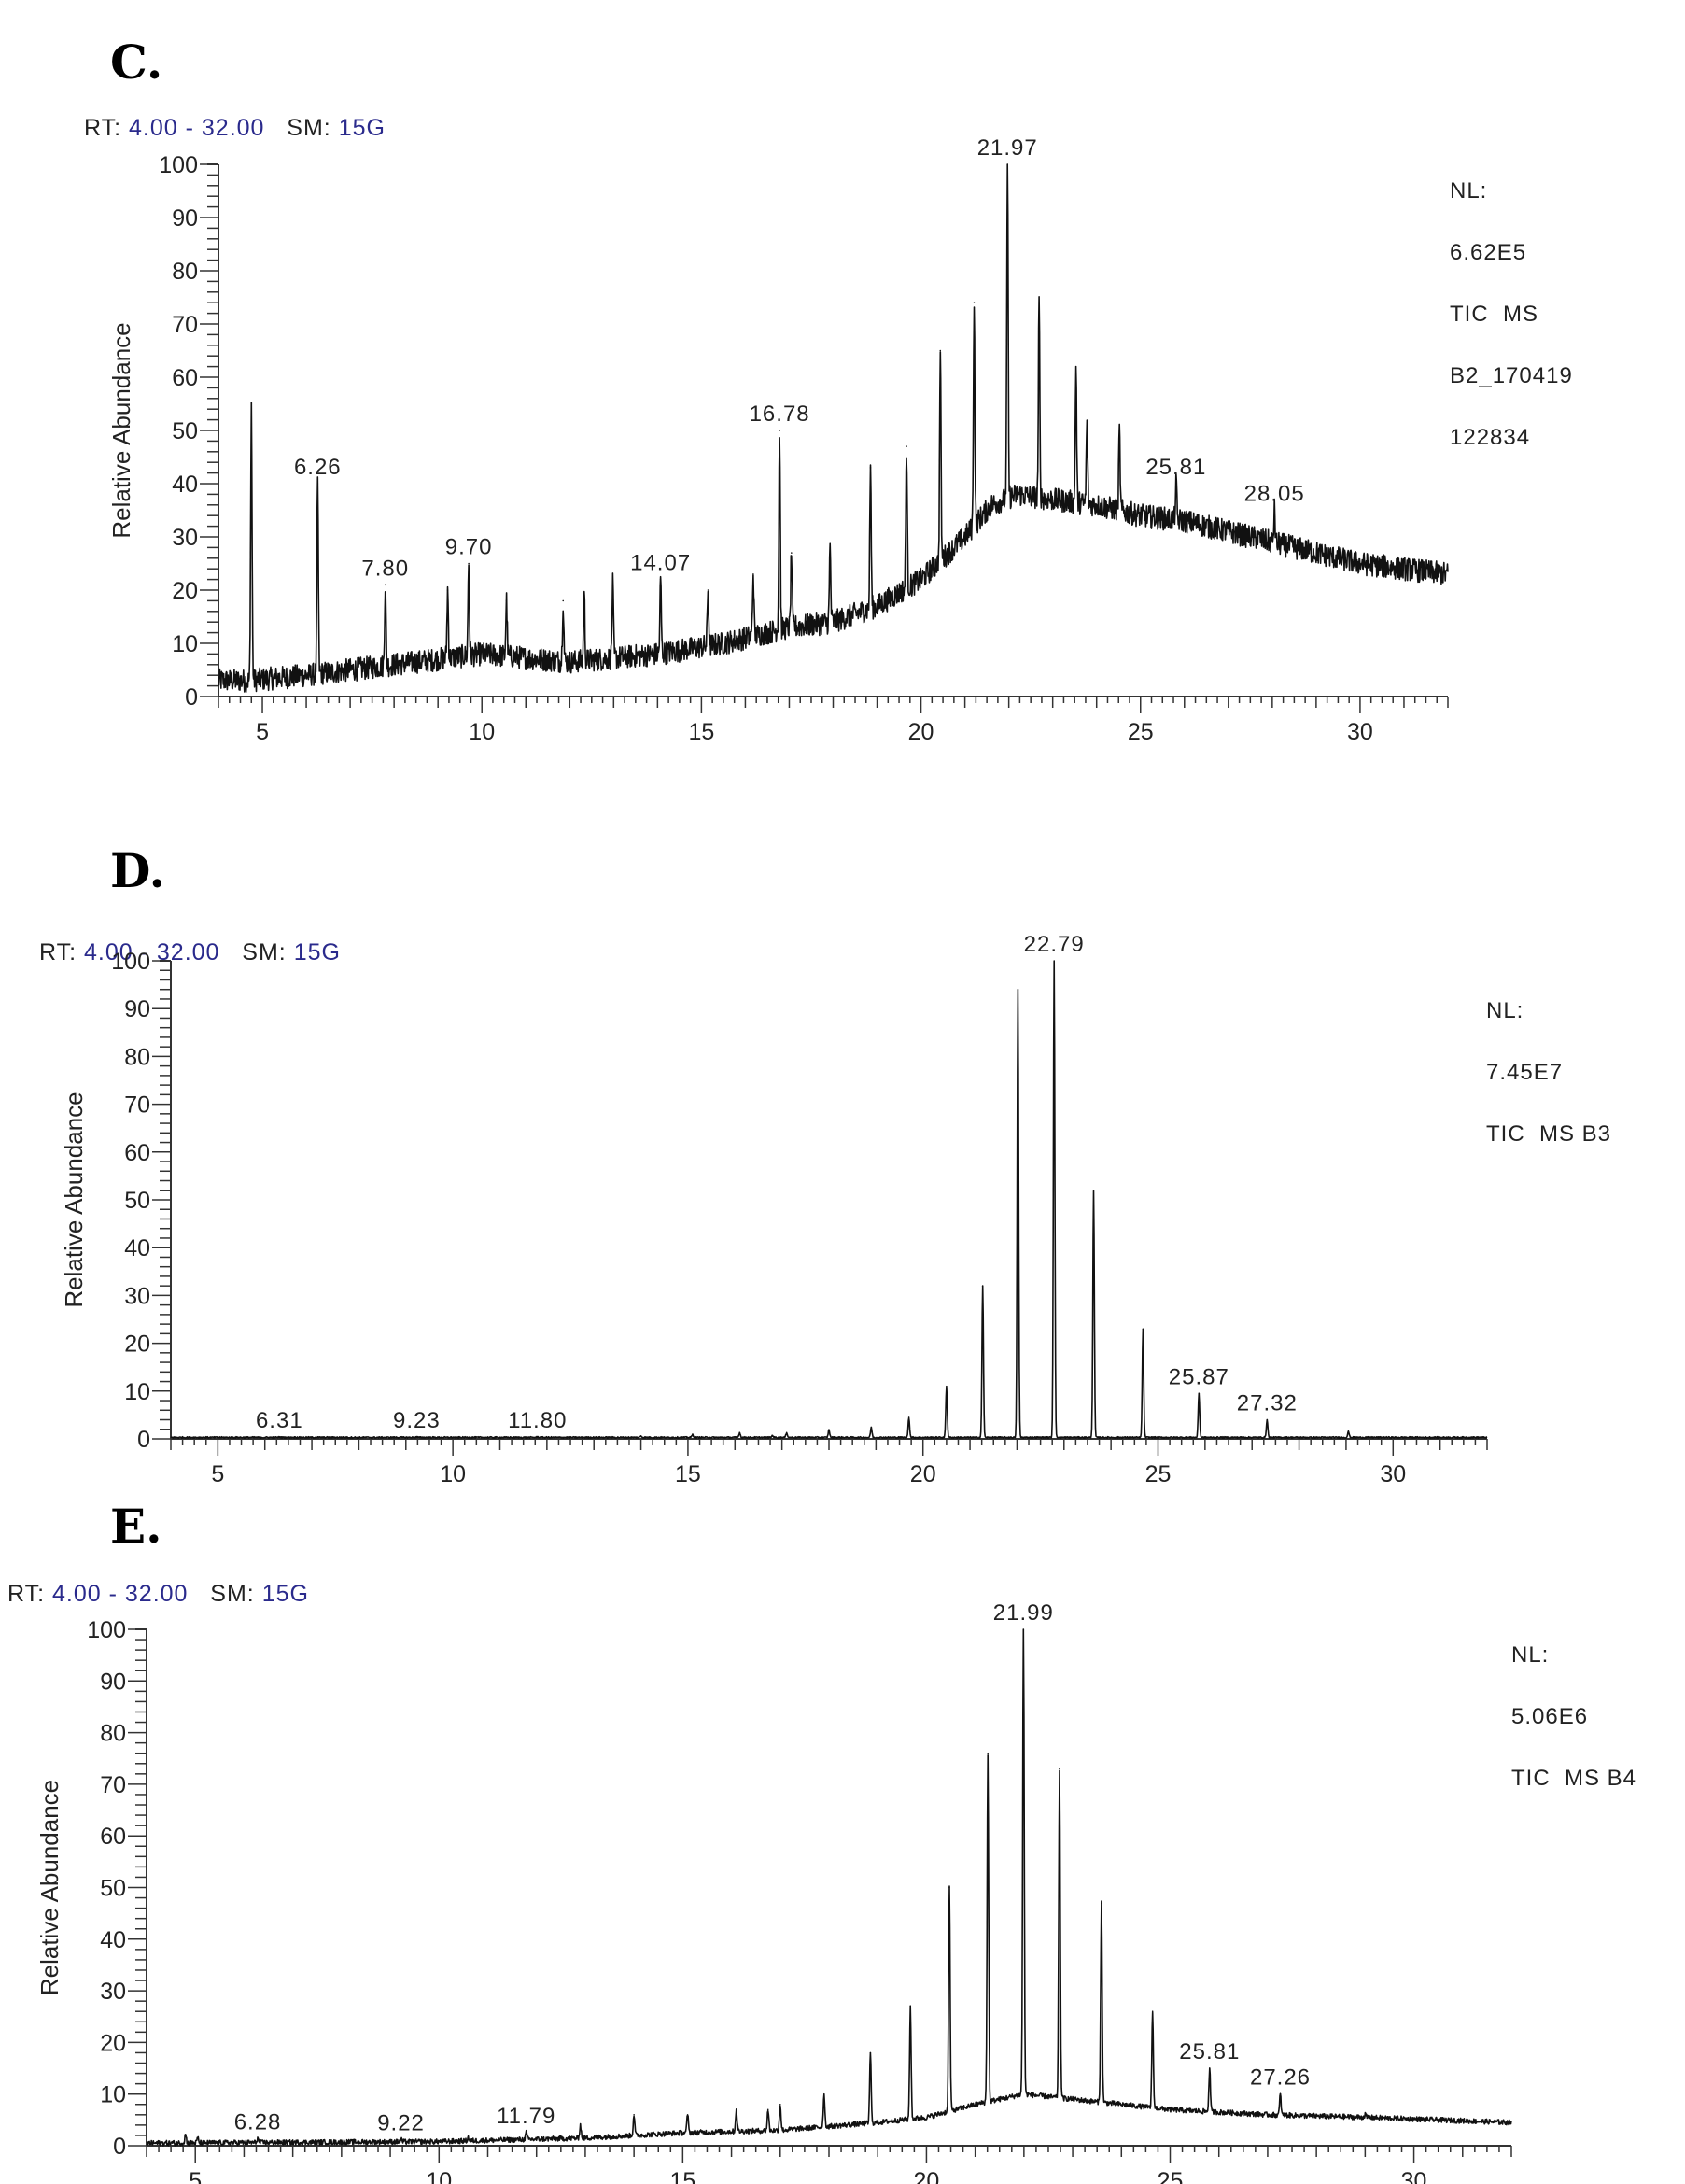 This screenshot has width=1685, height=2184. Describe the element at coordinates (235, 128) in the screenshot. I see `rt-header-c: RT: 4.00 - 32.00 SM: 15G` at that location.